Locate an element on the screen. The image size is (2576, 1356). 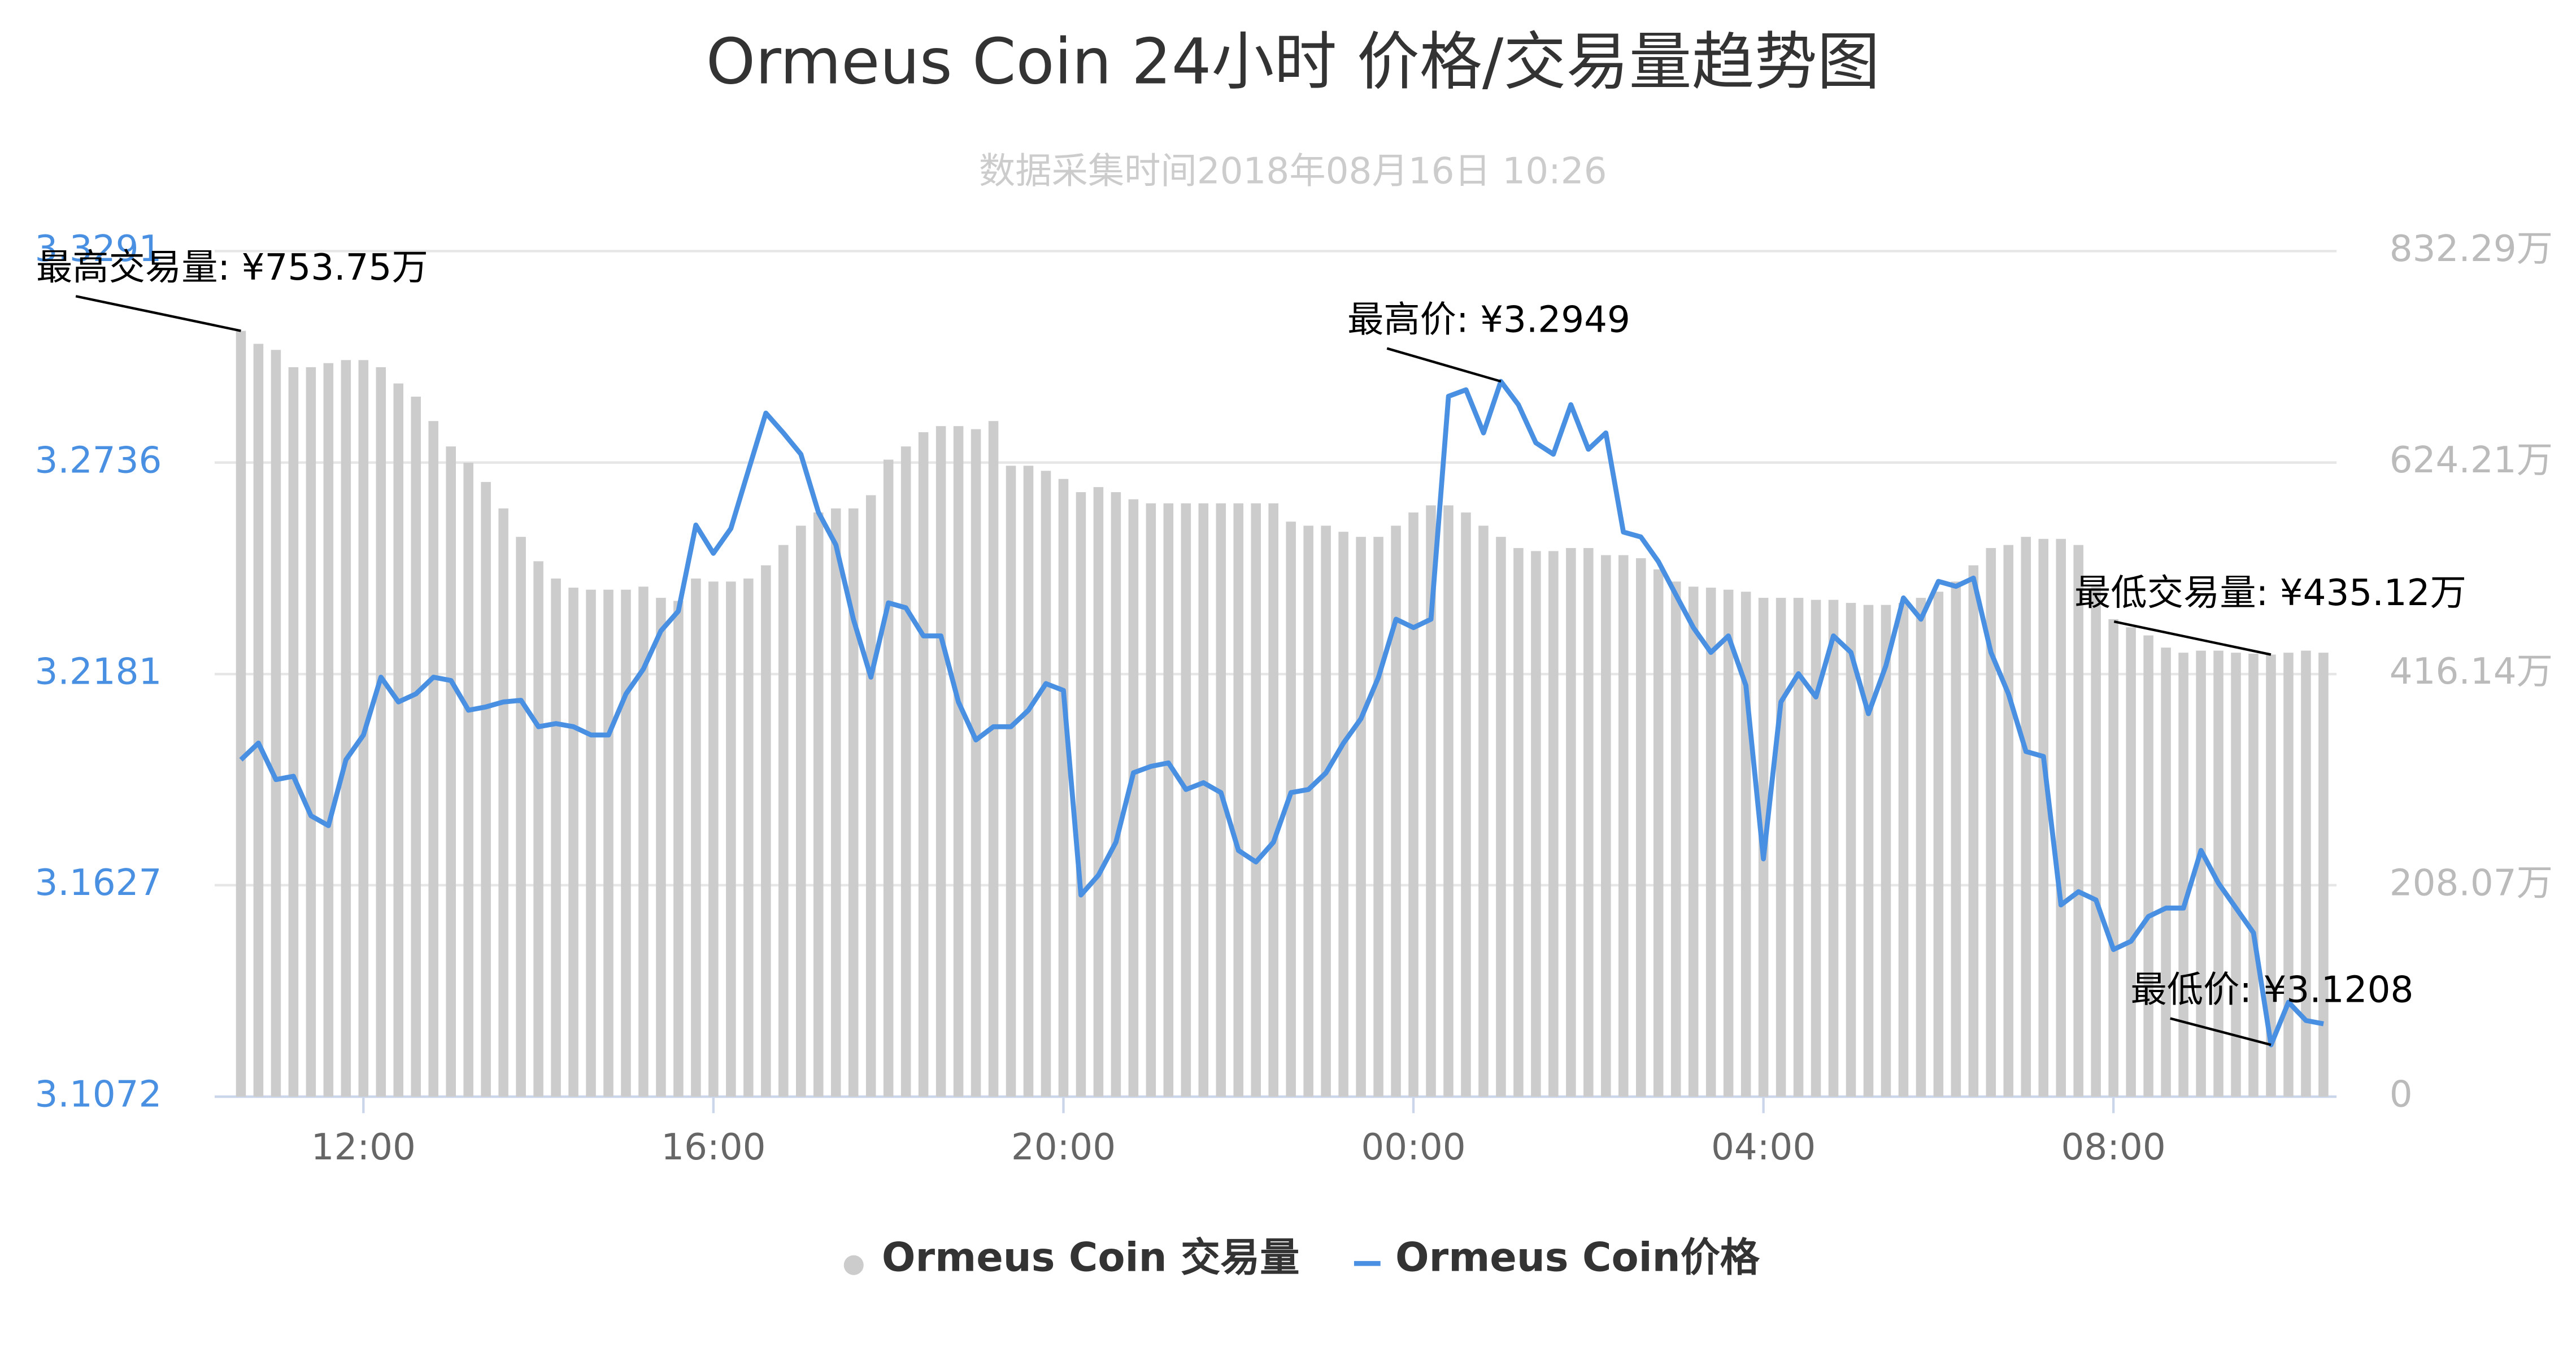
y2-tick-label: 624.21万 is located at coordinates (2471, 460).